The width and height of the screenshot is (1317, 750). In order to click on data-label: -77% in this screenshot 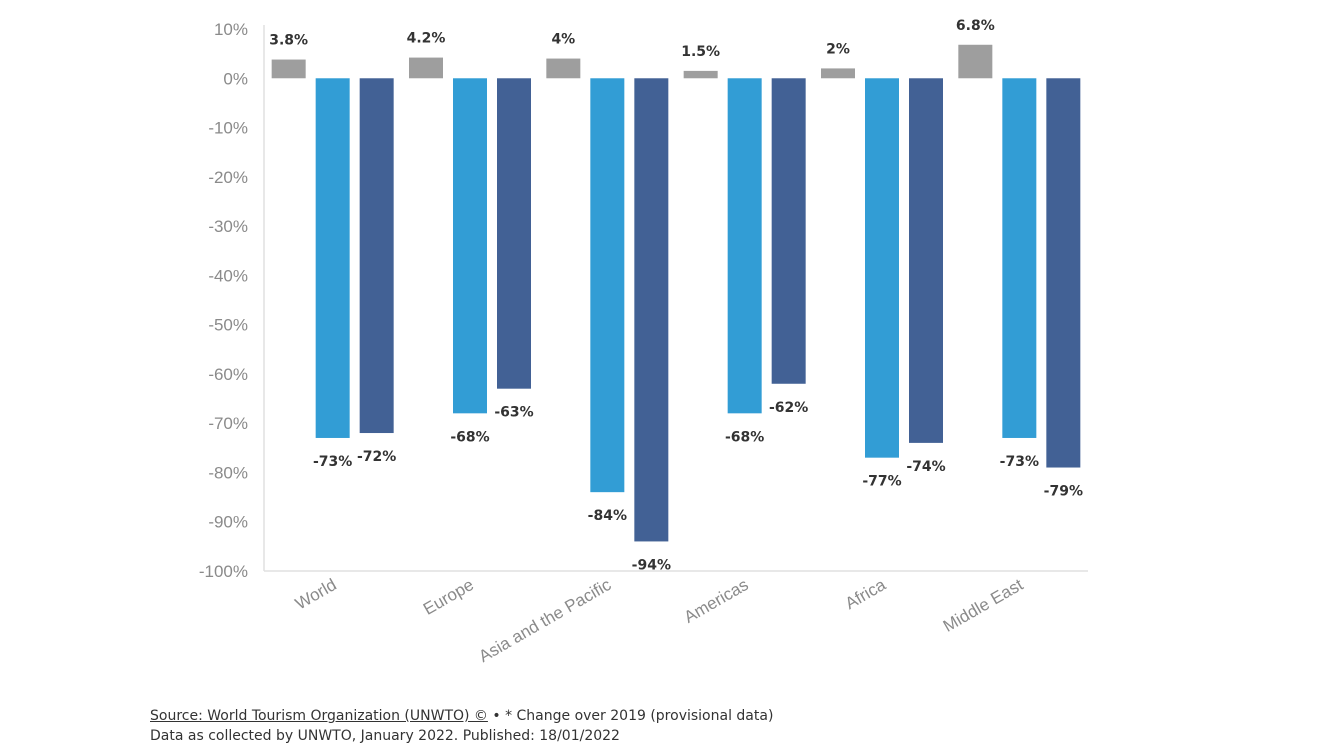, I will do `click(881, 482)`.